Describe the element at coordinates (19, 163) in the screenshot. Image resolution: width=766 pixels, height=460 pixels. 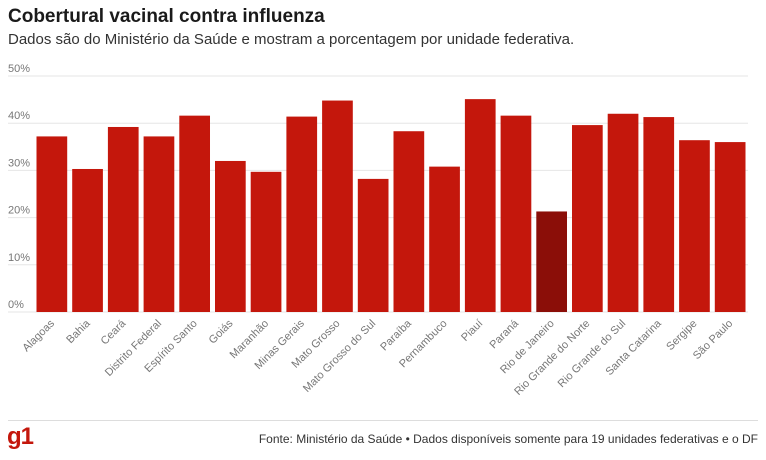
I see `y-tick-label: 30%` at that location.